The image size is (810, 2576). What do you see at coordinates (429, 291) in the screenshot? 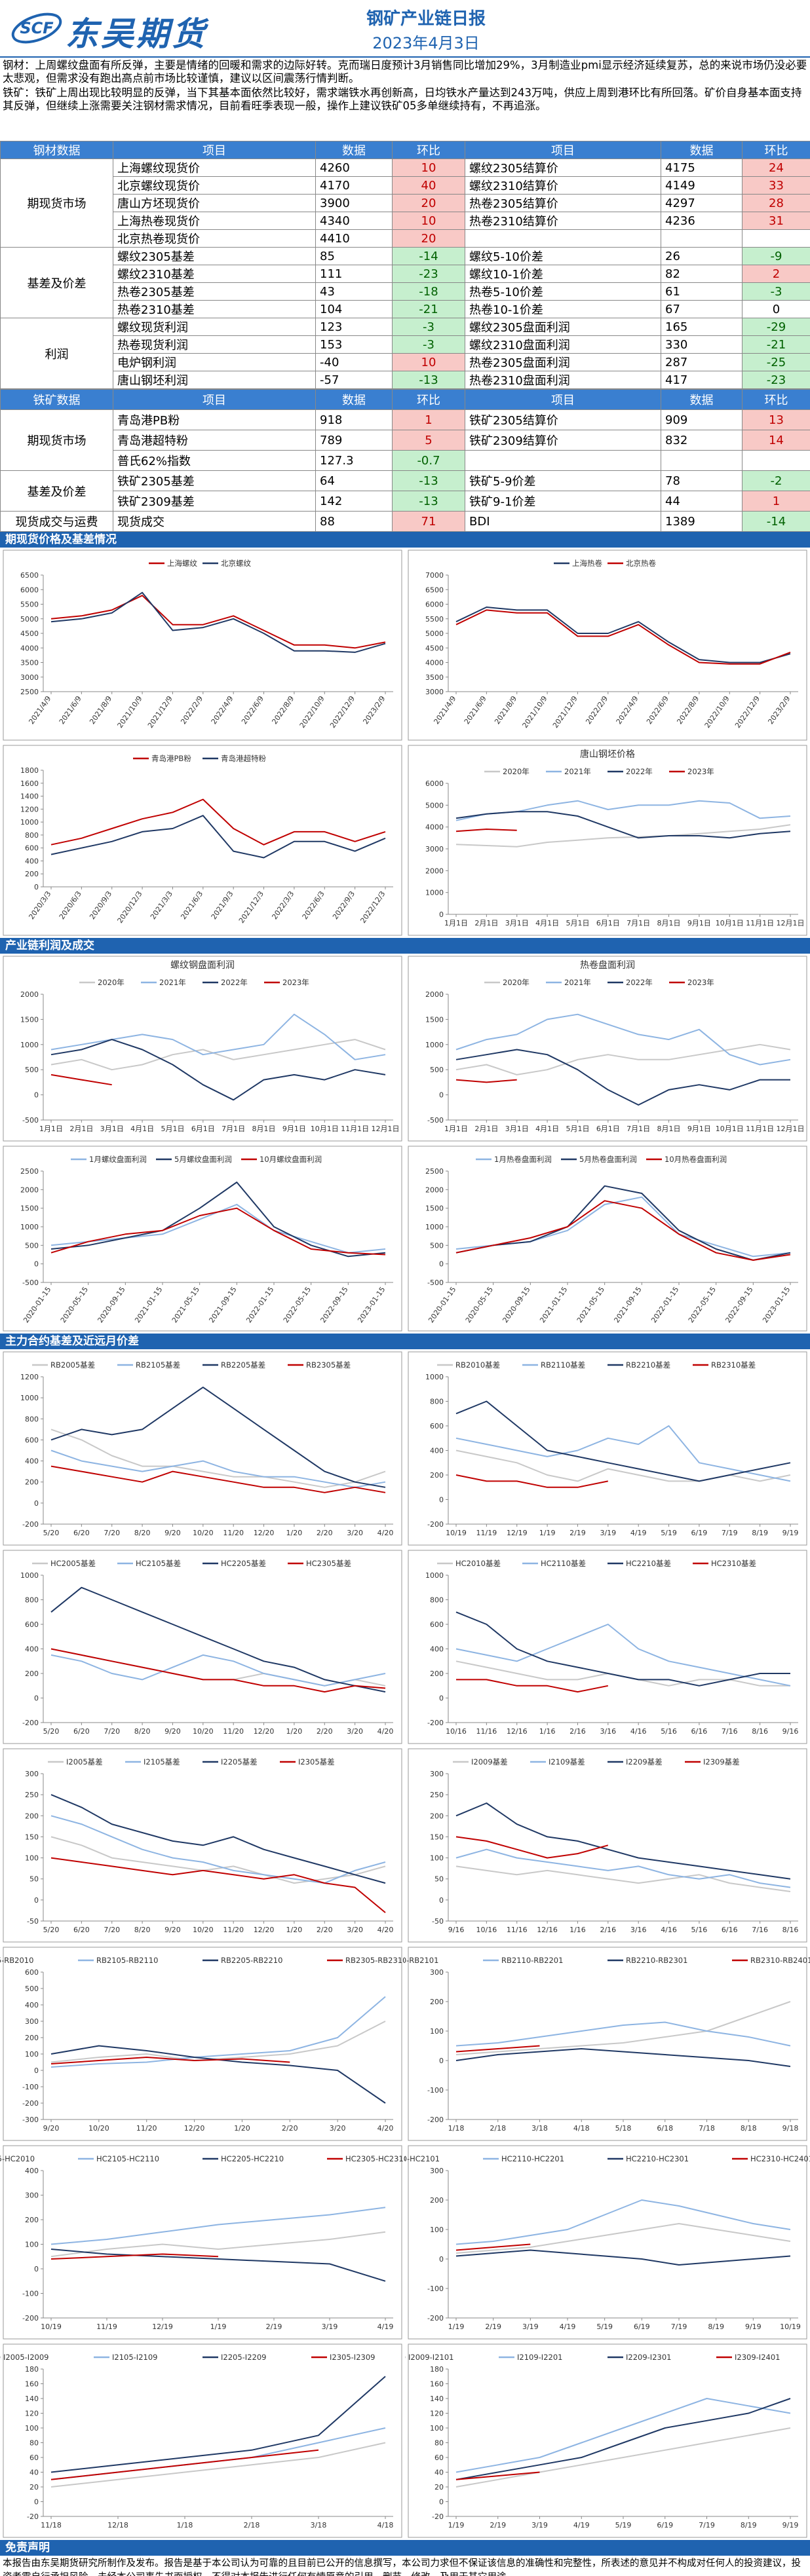
I see `change-cell: -18` at bounding box center [429, 291].